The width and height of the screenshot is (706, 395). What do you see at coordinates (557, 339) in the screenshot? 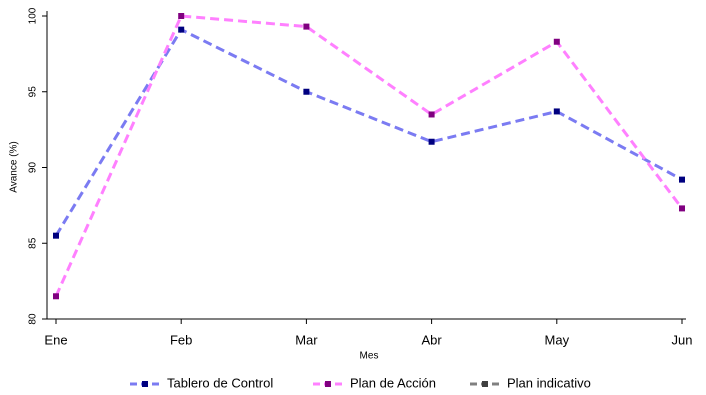
I see `x-tick-label: May` at bounding box center [557, 339].